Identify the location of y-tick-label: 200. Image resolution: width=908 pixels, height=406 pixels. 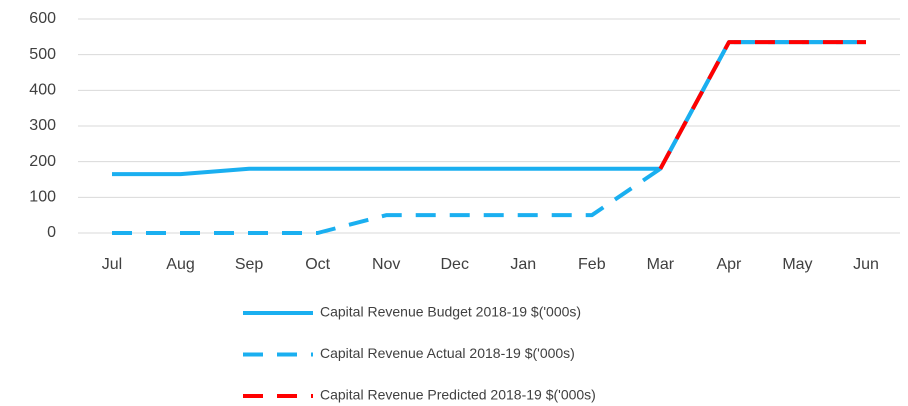
(42, 161).